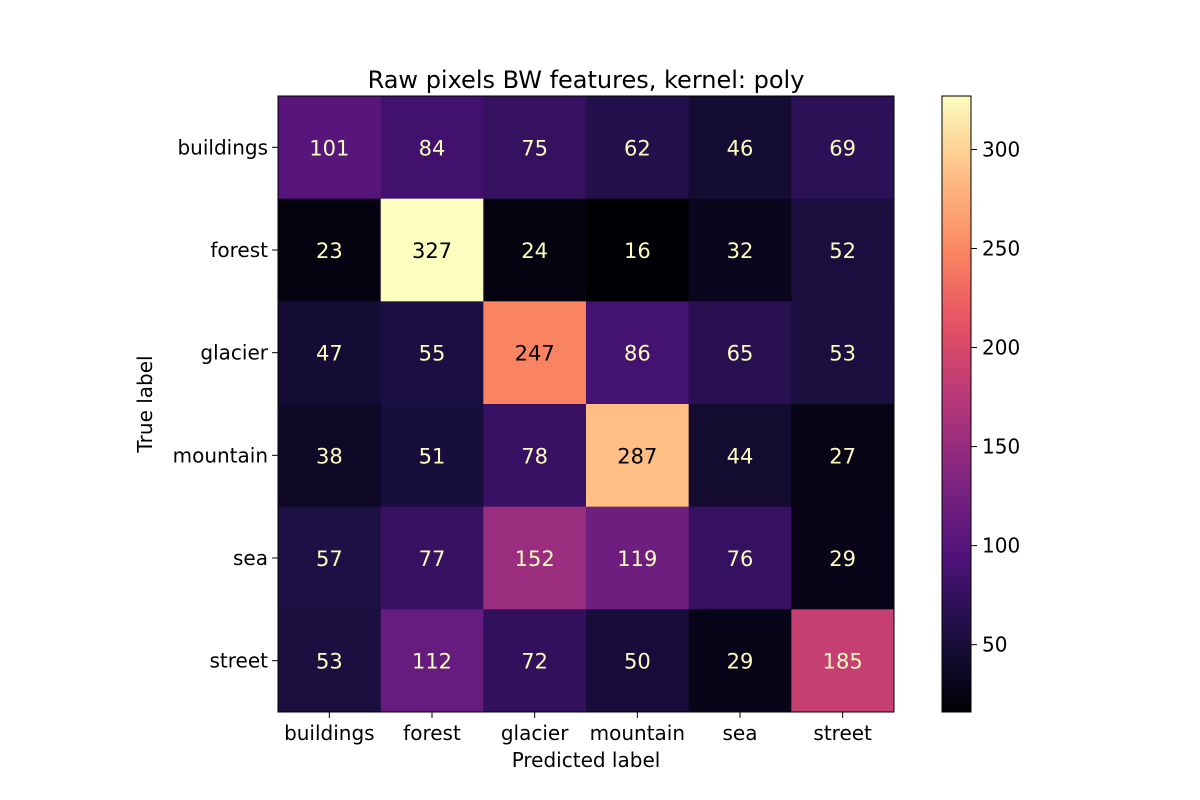 The image size is (1200, 800). I want to click on cell-value-label: 69, so click(842, 148).